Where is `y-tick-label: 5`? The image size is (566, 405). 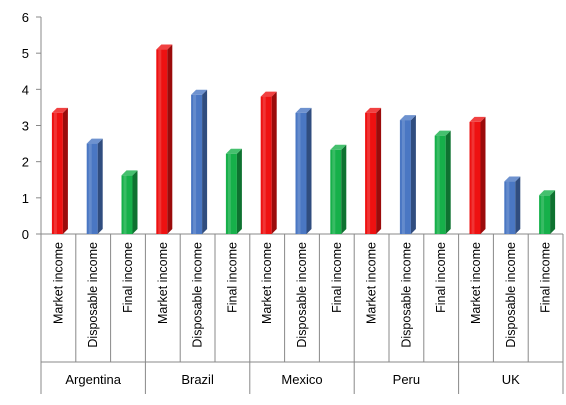
y-tick-label: 5 is located at coordinates (25, 53).